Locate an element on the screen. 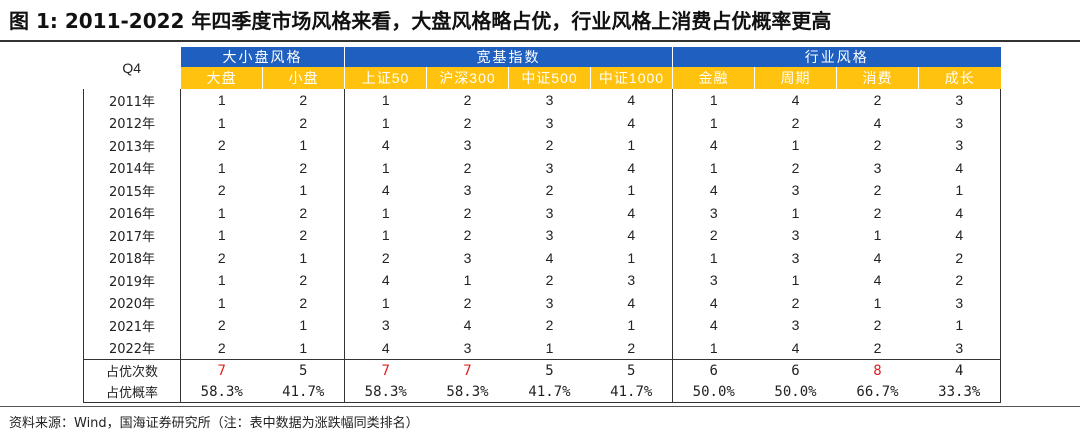 Image resolution: width=1080 pixels, height=440 pixels. row-year: 2021年 is located at coordinates (132, 325).